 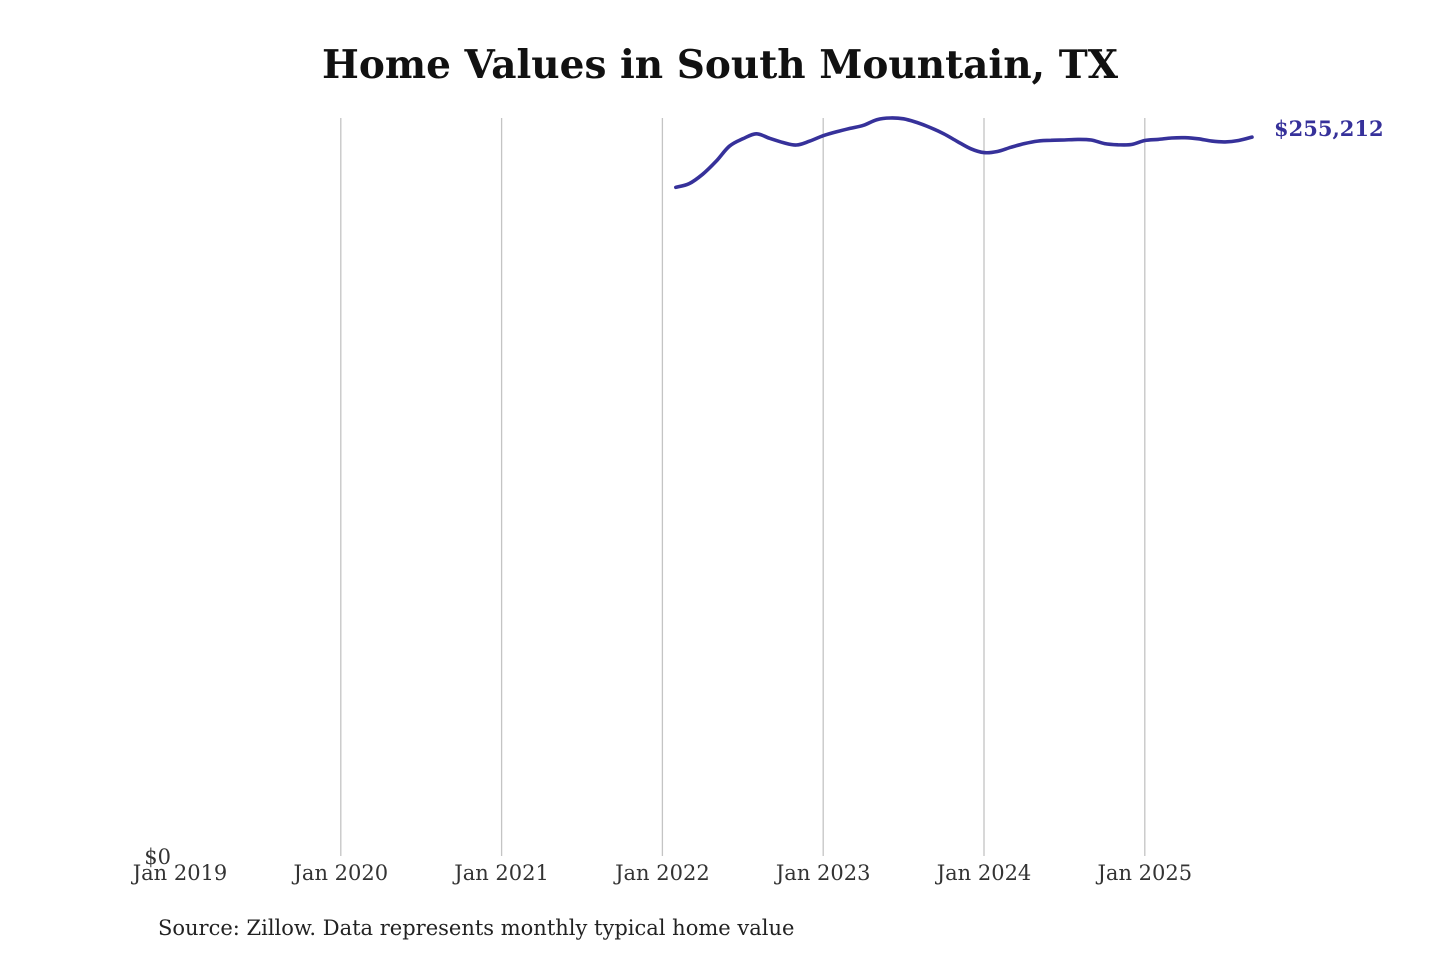 I want to click on x-tick-label: Jan 2025, so click(x=1144, y=873).